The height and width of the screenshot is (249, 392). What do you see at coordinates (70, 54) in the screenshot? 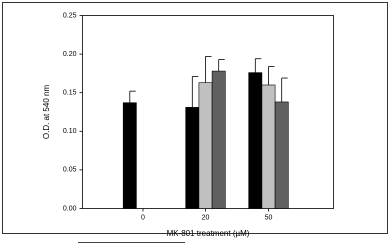
I see `y-tick-label: 0.20` at bounding box center [70, 54].